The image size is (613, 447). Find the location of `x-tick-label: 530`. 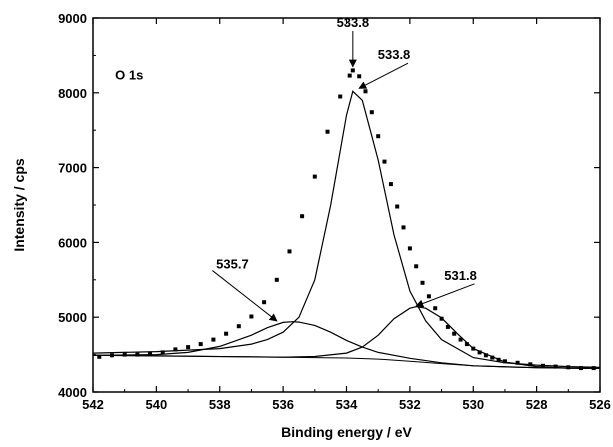

x-tick-label: 530 is located at coordinates (473, 404).